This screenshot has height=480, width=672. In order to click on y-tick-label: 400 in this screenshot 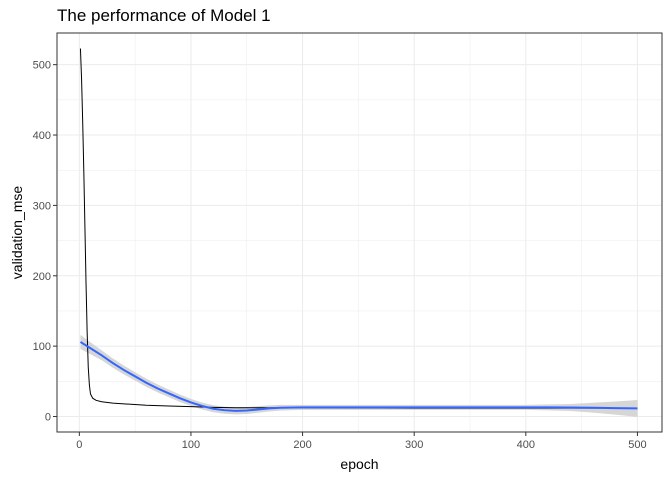, I will do `click(42, 136)`.